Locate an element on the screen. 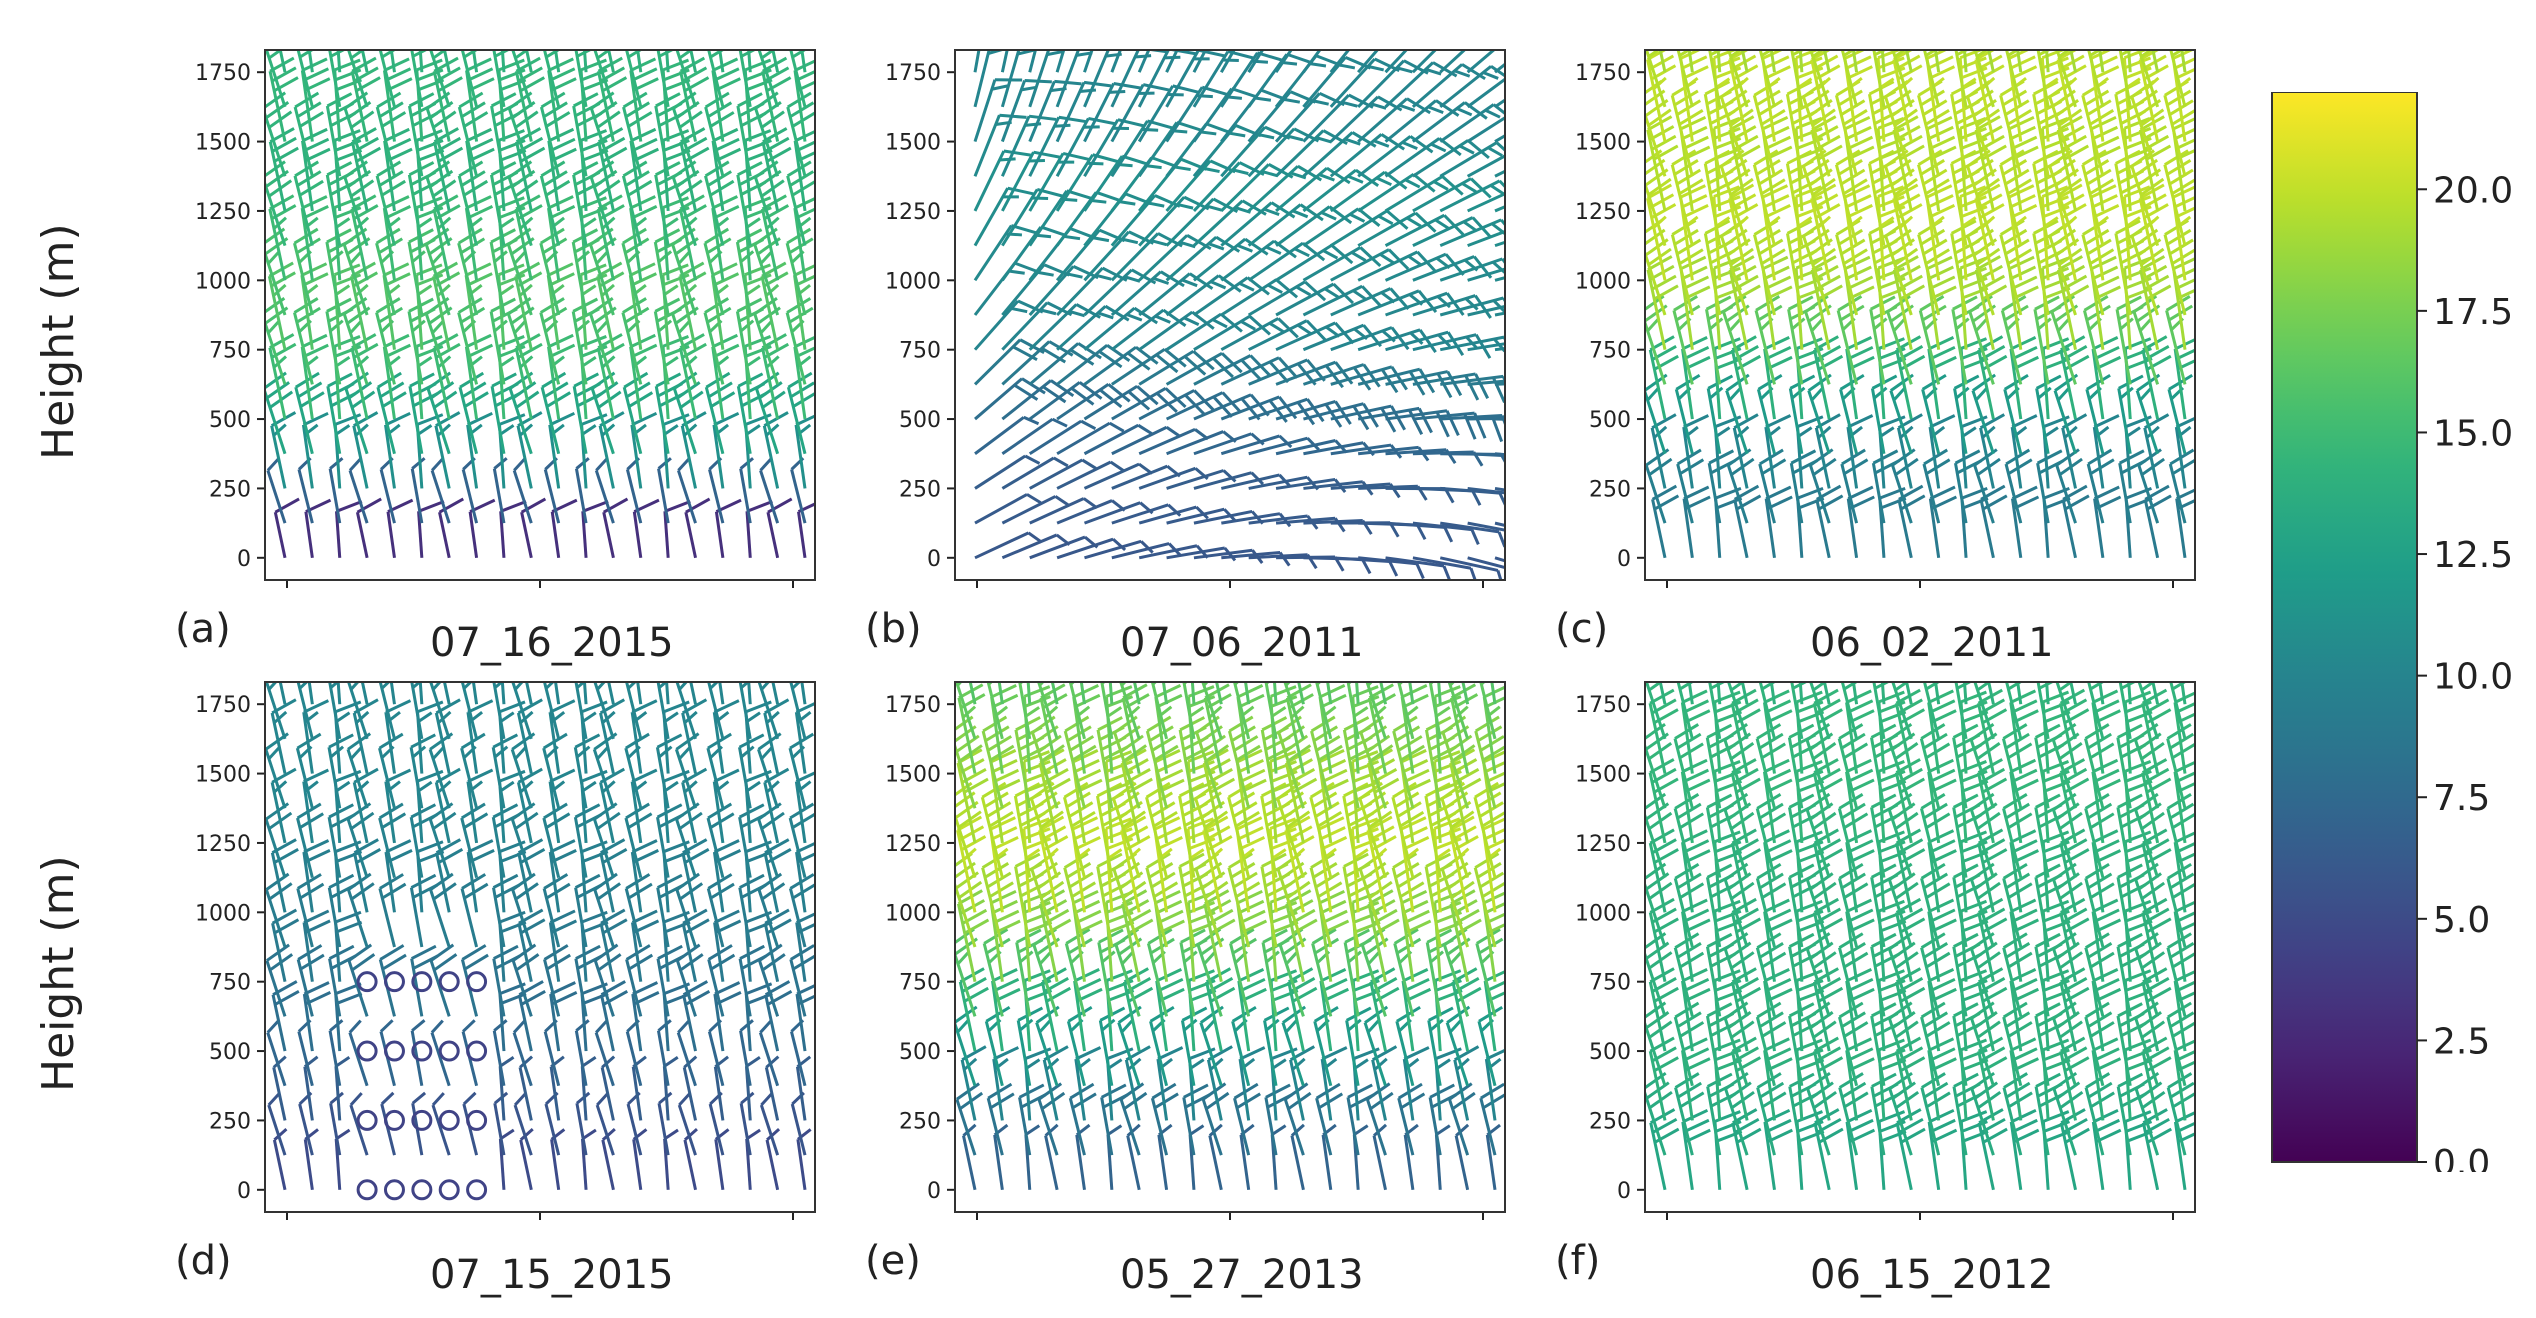 This screenshot has height=1318, width=2536. panel-date: 07_16_2015 is located at coordinates (552, 643).